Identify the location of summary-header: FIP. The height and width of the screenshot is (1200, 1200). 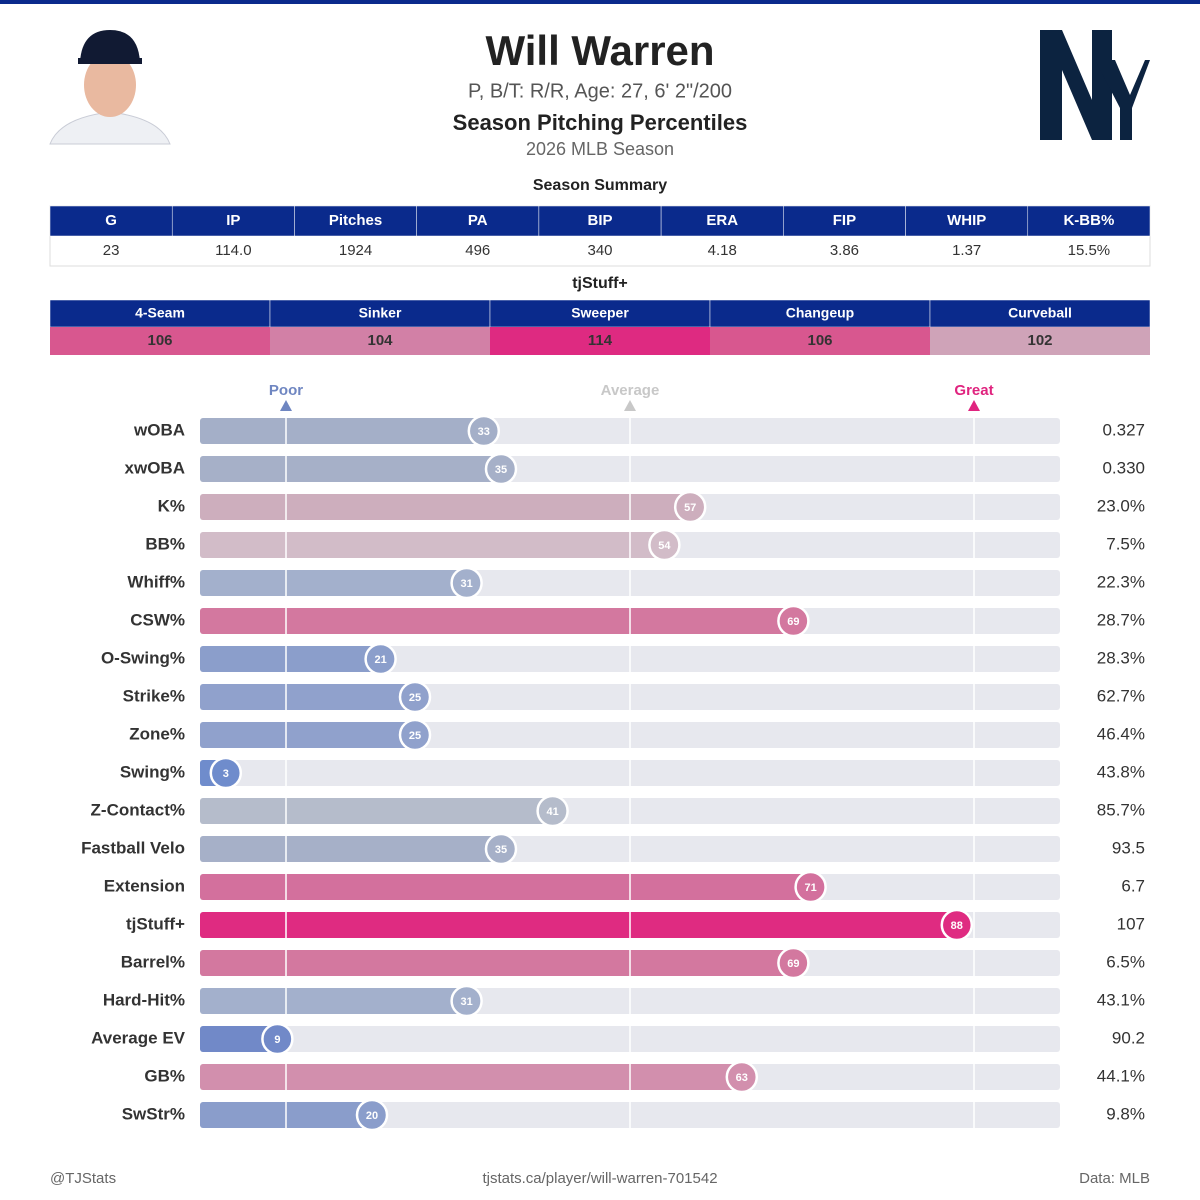
(844, 220).